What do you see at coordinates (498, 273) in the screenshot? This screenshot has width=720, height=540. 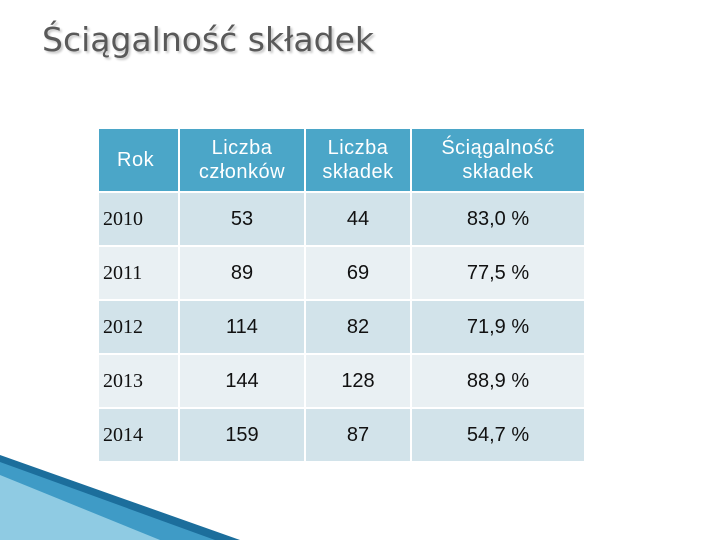 I see `table-cell: 77,5 %` at bounding box center [498, 273].